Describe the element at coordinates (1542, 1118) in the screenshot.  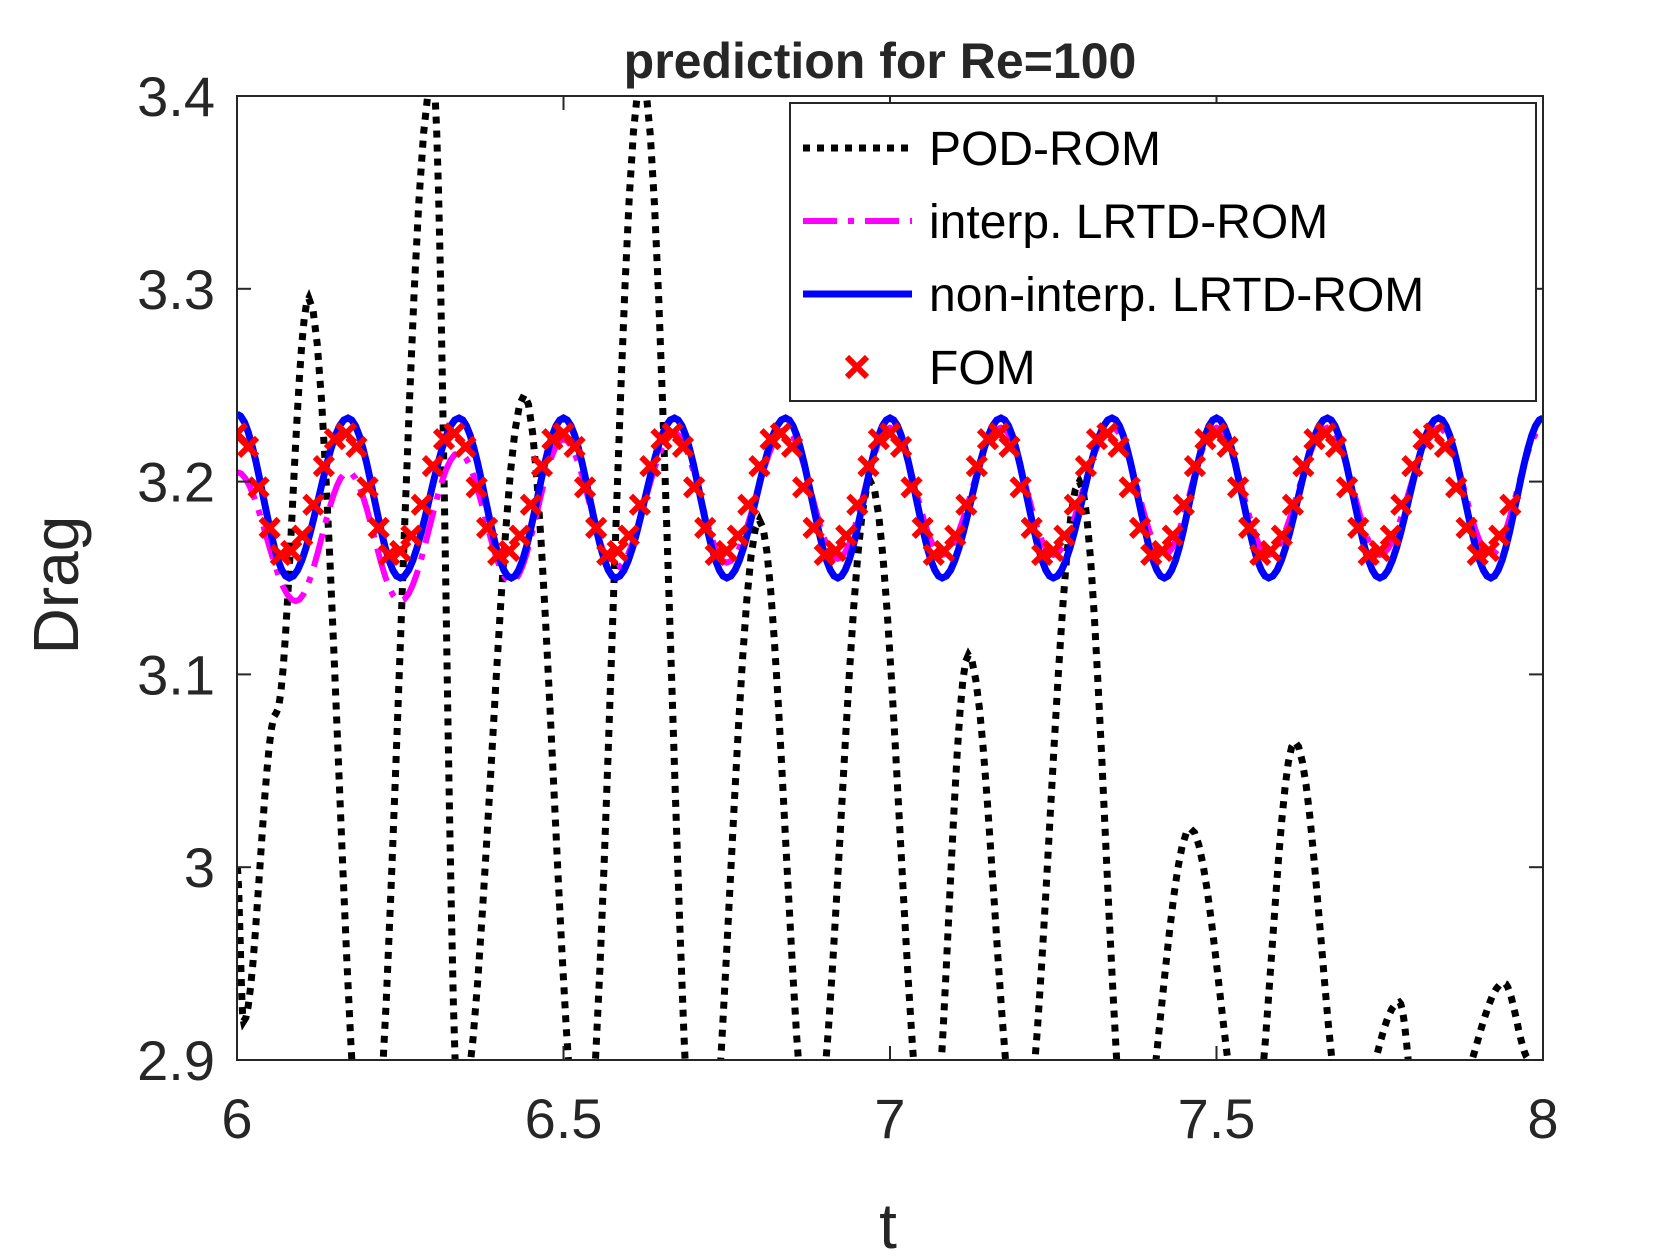
I see `x-tick-label: 8` at that location.